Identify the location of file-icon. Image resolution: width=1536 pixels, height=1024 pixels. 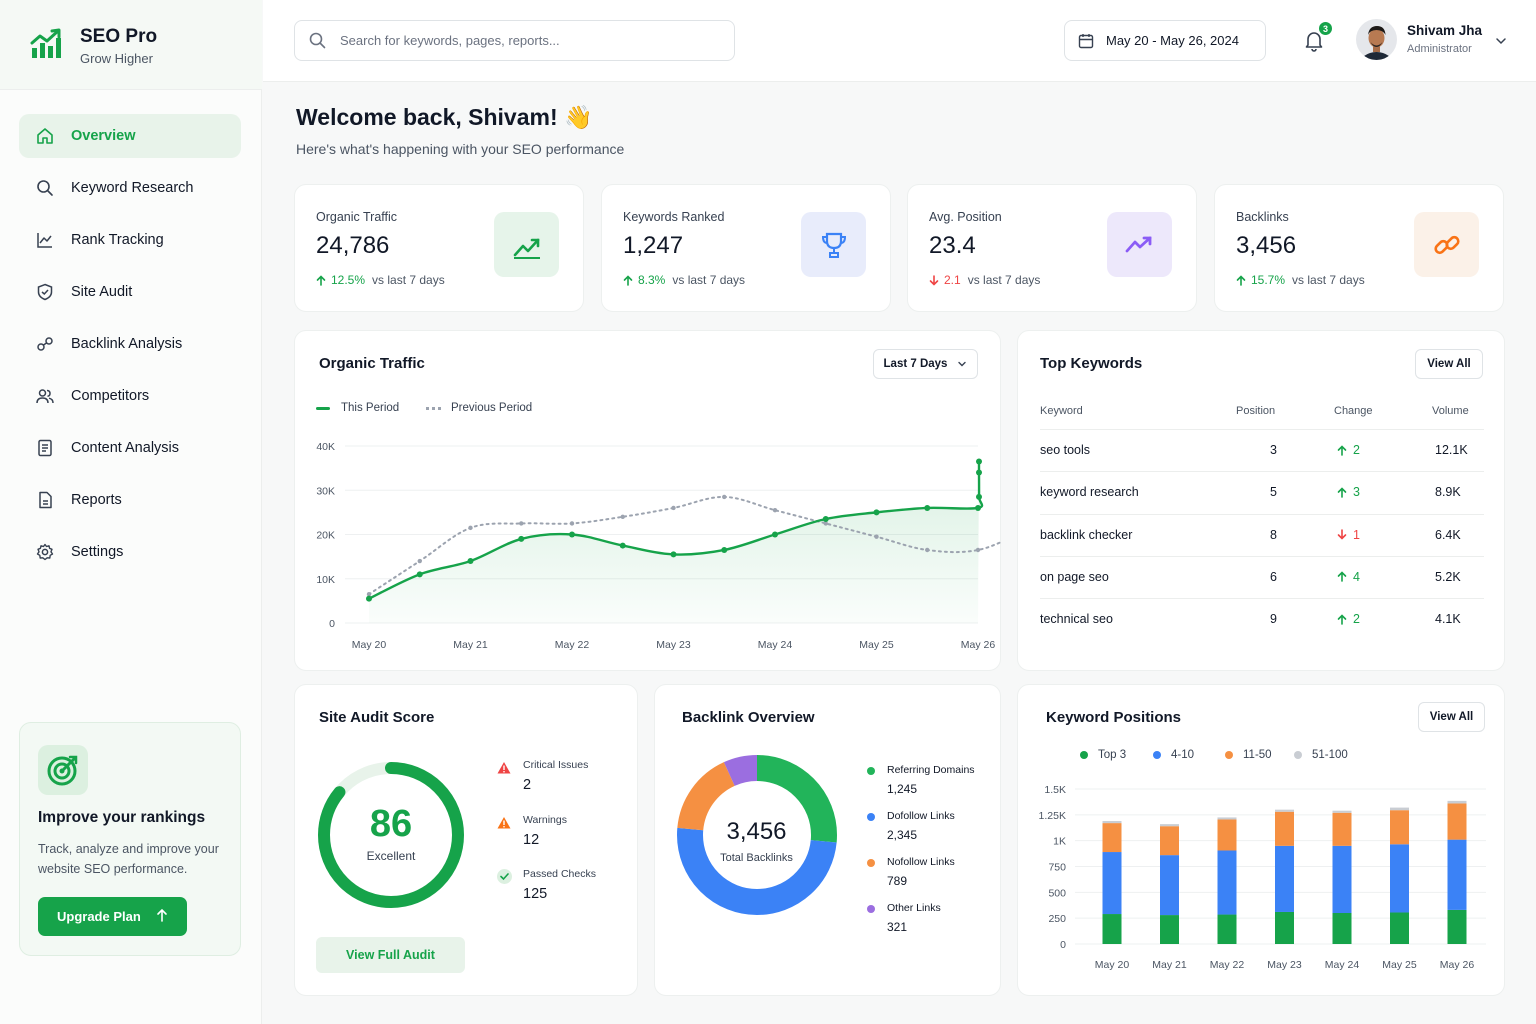
(45, 500).